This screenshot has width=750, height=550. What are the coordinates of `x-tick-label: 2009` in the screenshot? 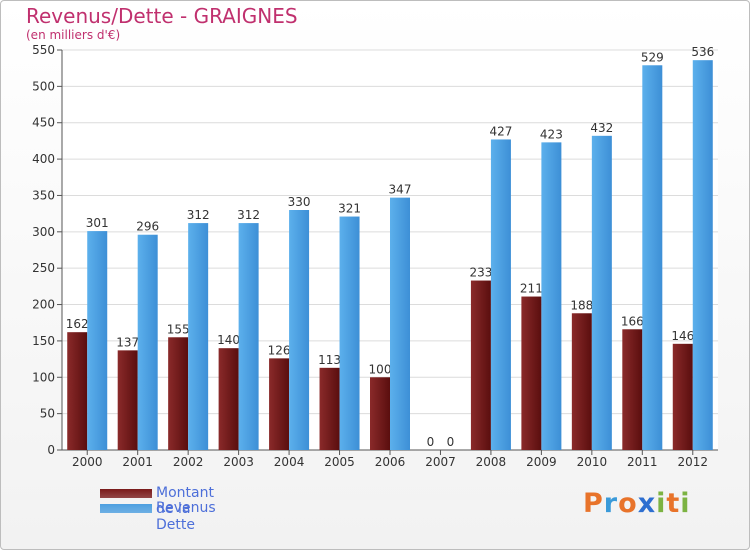 It's located at (541, 462).